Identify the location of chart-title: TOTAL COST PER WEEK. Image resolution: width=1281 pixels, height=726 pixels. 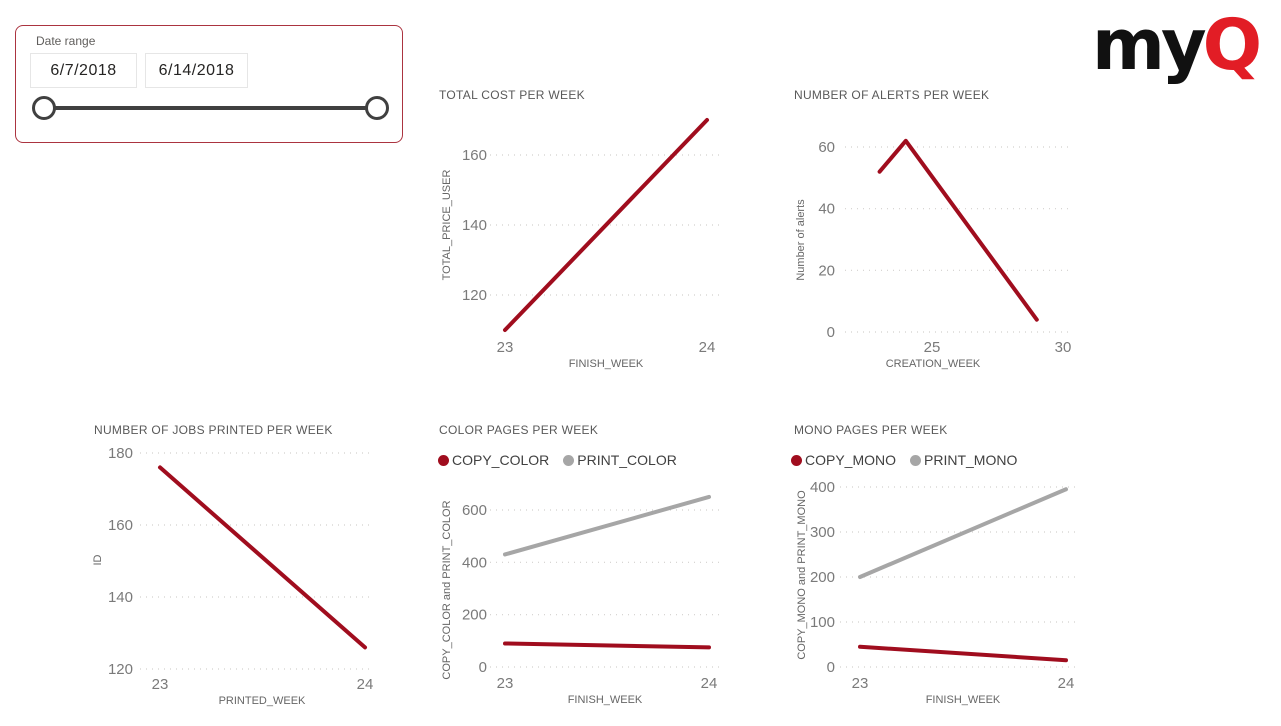
(512, 95).